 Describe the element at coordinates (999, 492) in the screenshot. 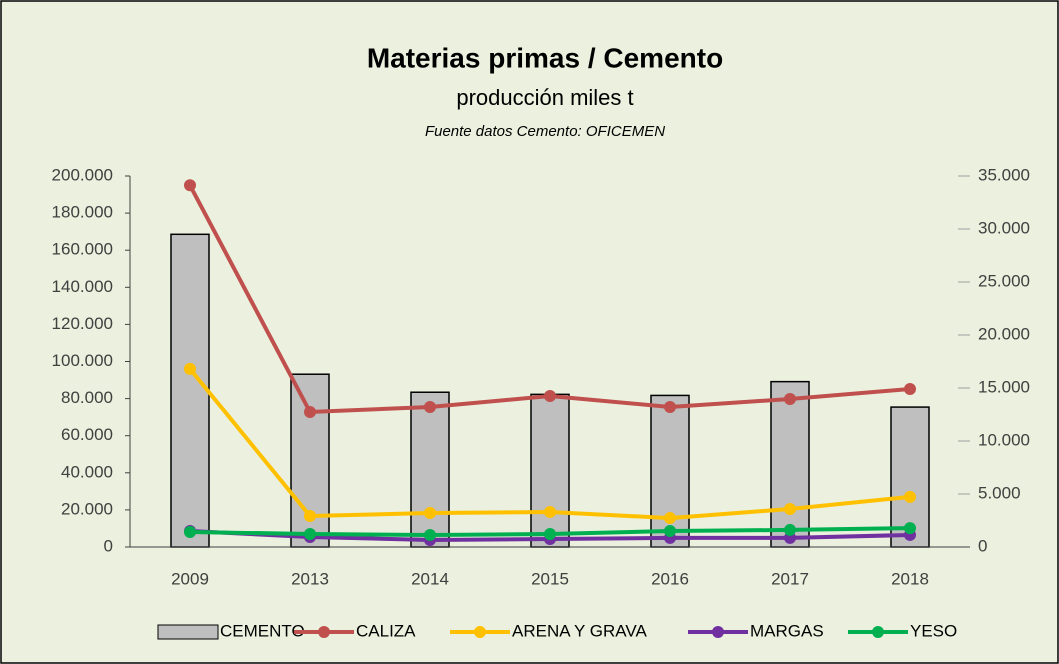

I see `y2-tick-label: 5.000` at that location.